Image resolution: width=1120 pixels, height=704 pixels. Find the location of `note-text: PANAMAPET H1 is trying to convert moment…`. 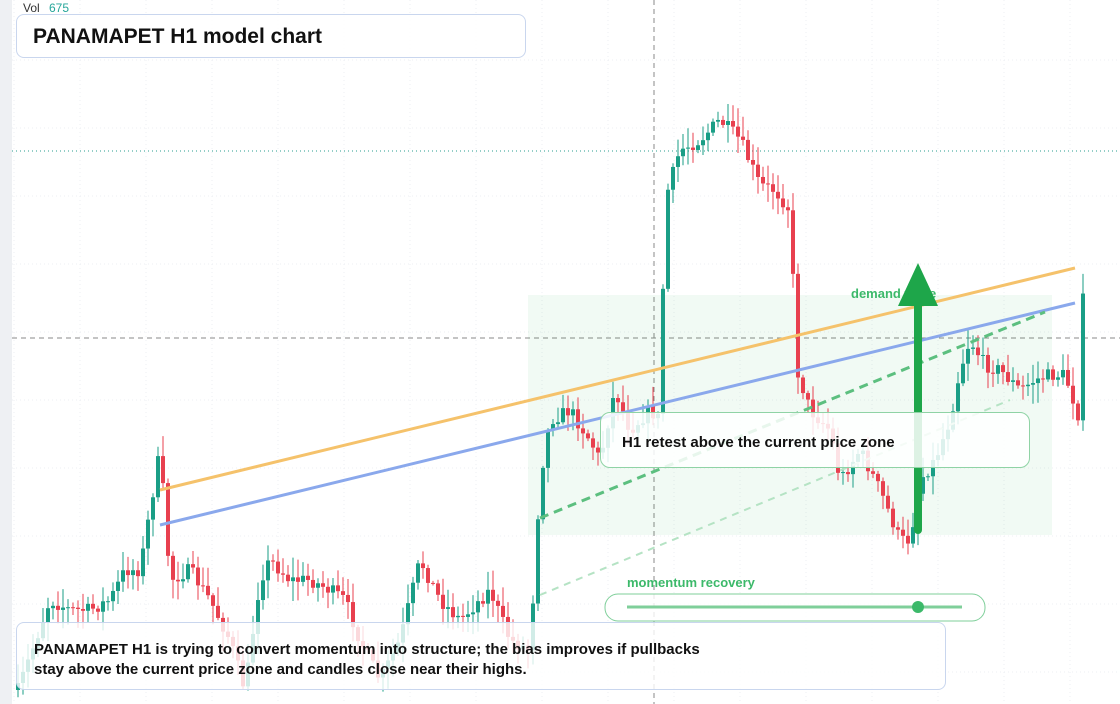

note-text: PANAMAPET H1 is trying to convert moment… is located at coordinates (367, 660).